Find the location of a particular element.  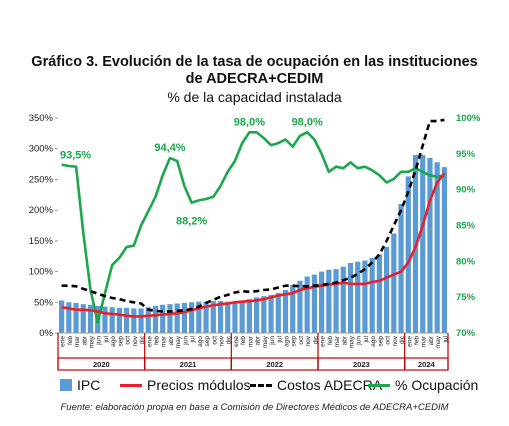

x-tick-label-month: dic is located at coordinates (315, 339).